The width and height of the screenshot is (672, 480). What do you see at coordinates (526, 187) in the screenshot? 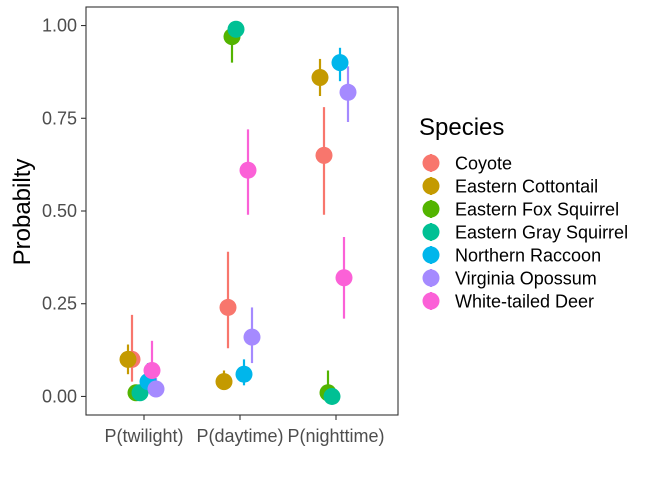
I see `legend-label: Eastern Cottontail` at bounding box center [526, 187].